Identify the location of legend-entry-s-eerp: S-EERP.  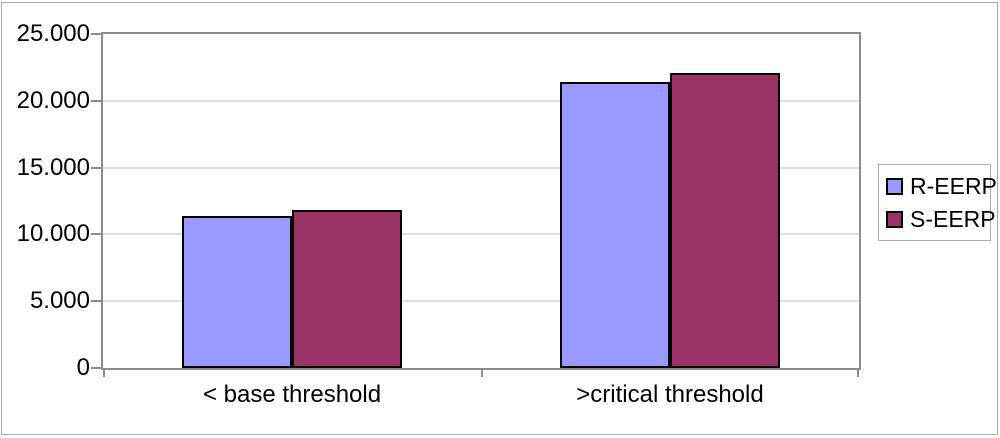
(941, 219).